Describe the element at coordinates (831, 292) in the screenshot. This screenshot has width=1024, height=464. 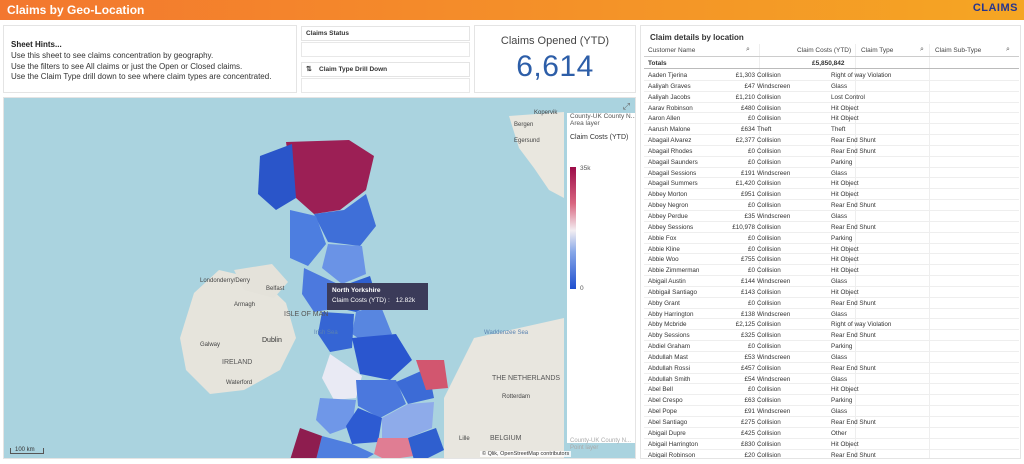
I see `table-row: Abbigail Santiago £143 Collision Hit Object` at that location.